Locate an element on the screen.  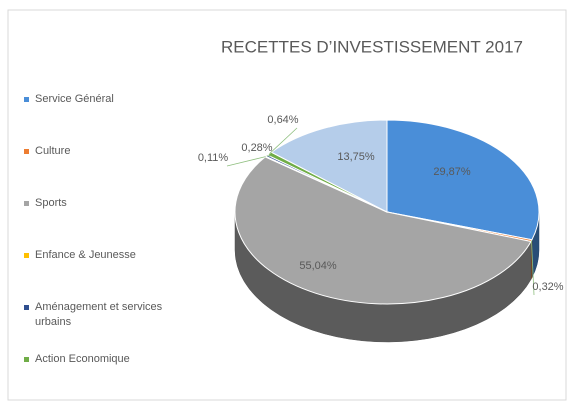
data-label: 29,87% is located at coordinates (452, 172).